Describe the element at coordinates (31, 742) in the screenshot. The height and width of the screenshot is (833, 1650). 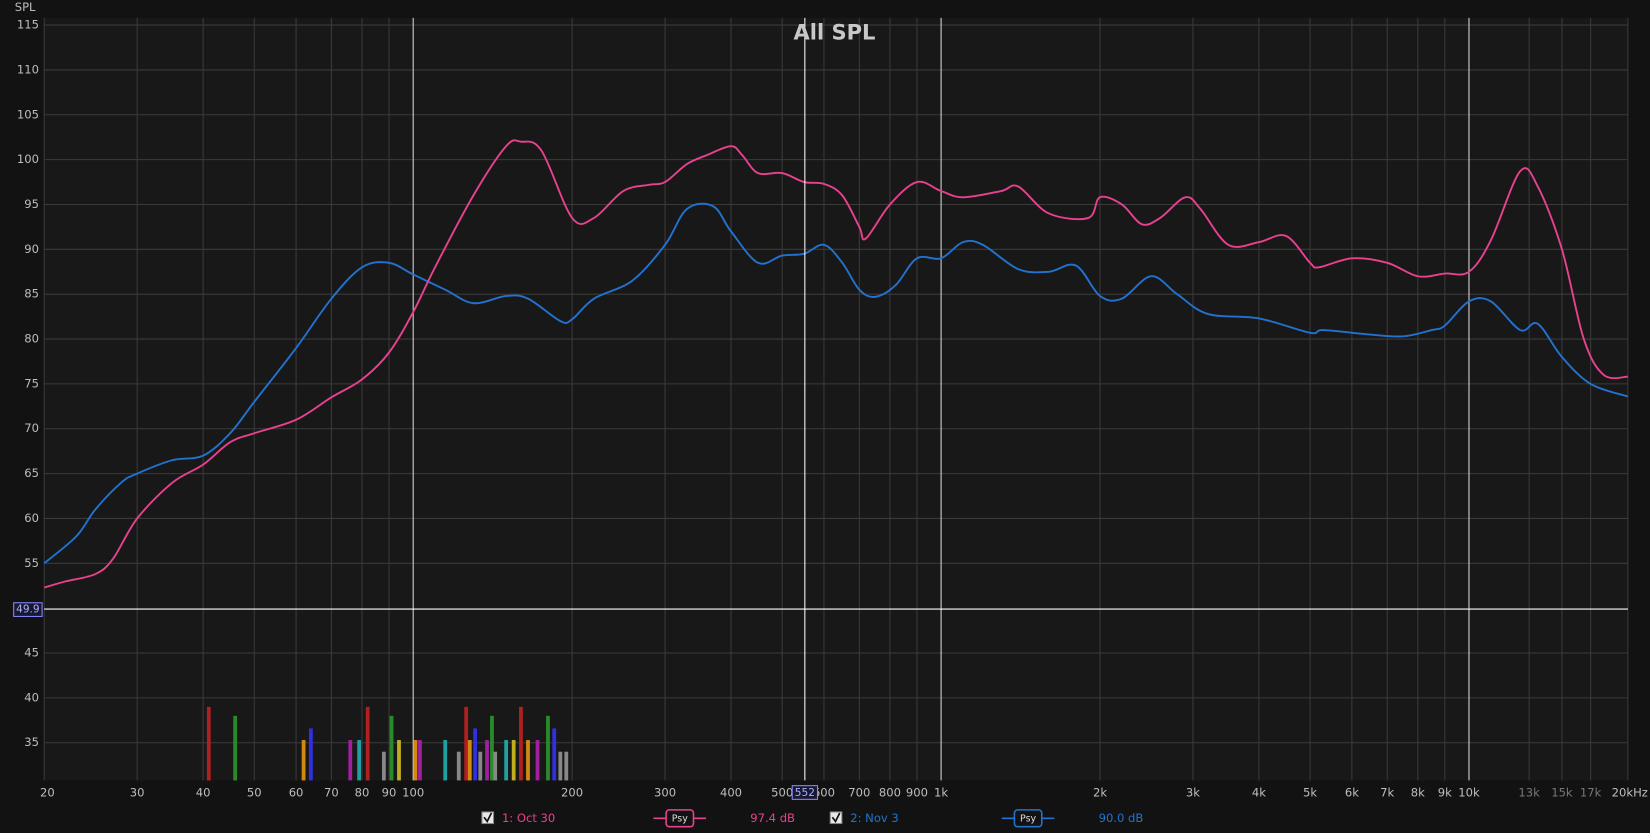
I see `y-tick-label: 35` at that location.